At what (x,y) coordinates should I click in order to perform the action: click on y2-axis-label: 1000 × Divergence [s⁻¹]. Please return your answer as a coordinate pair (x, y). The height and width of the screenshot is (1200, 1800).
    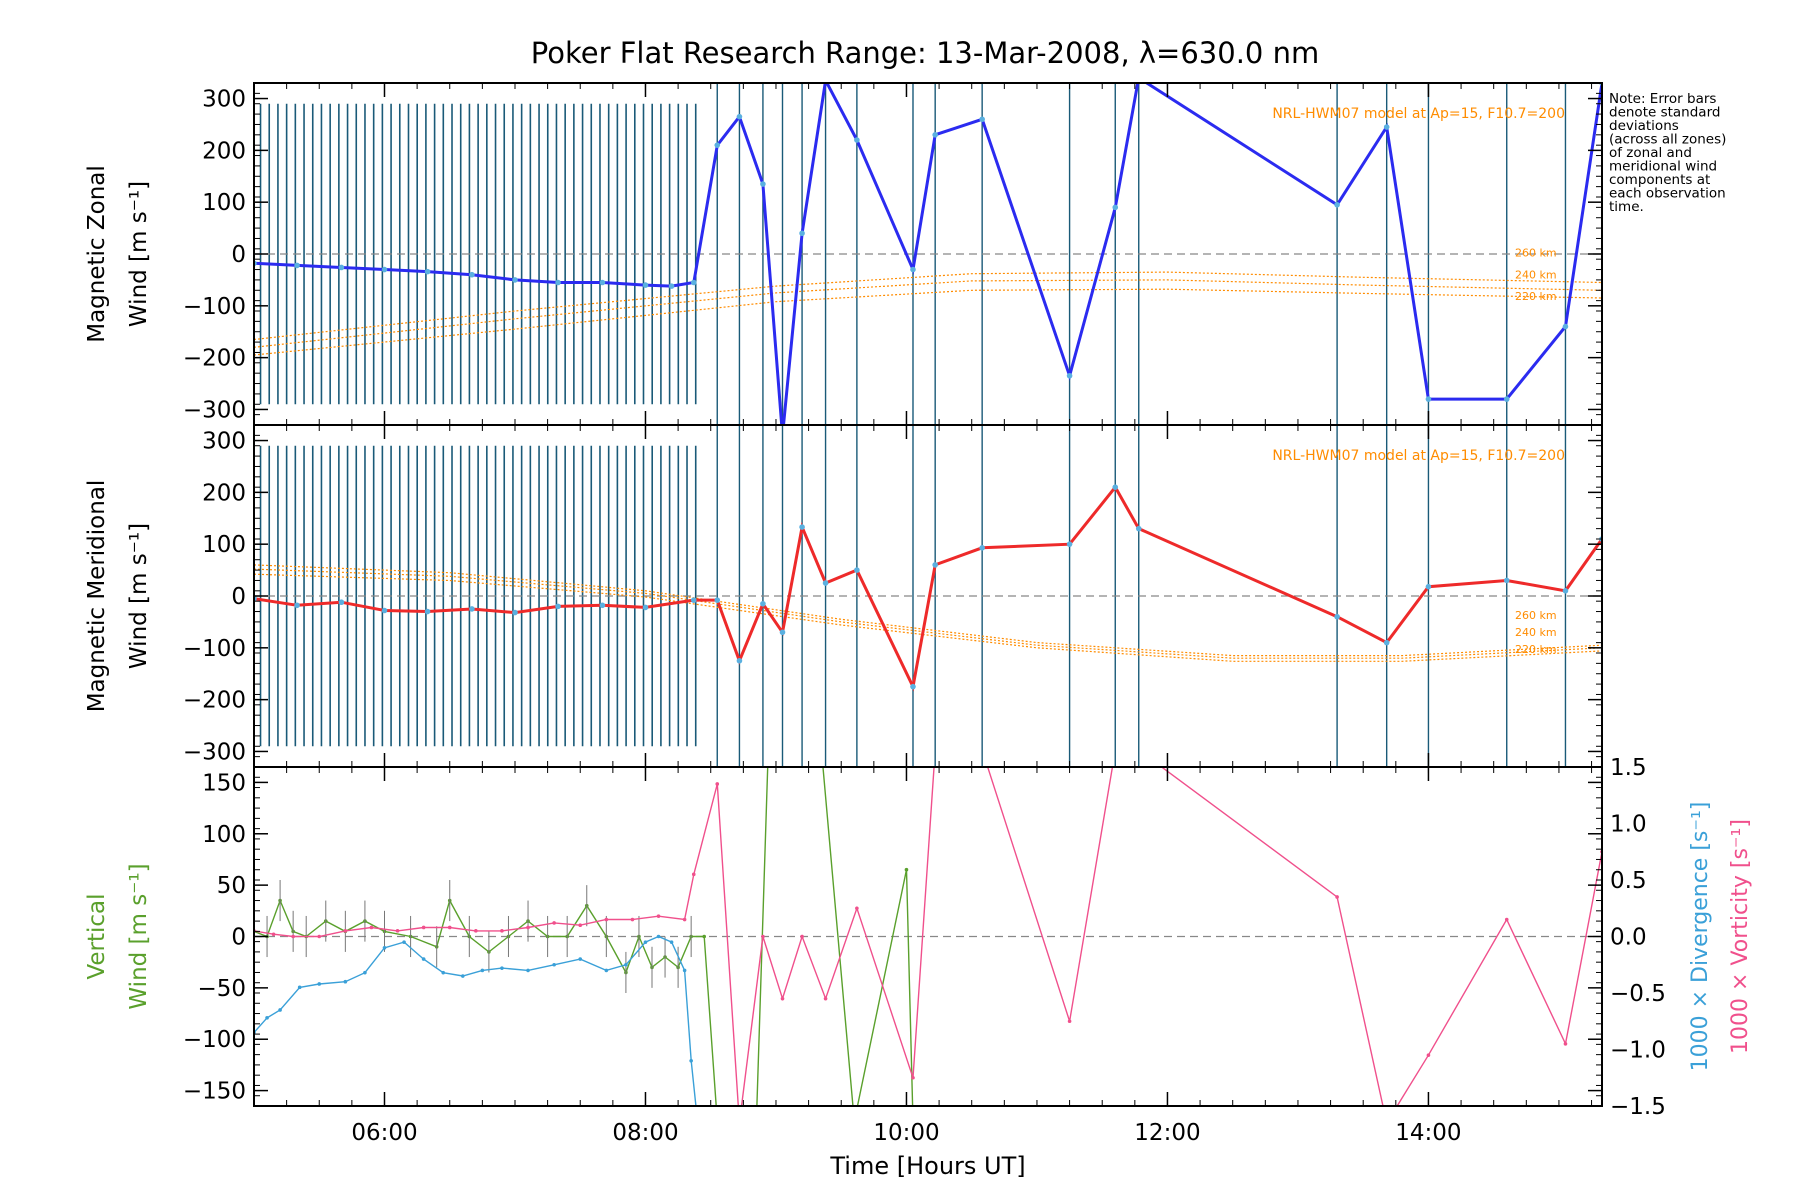
    Looking at the image, I should click on (1700, 937).